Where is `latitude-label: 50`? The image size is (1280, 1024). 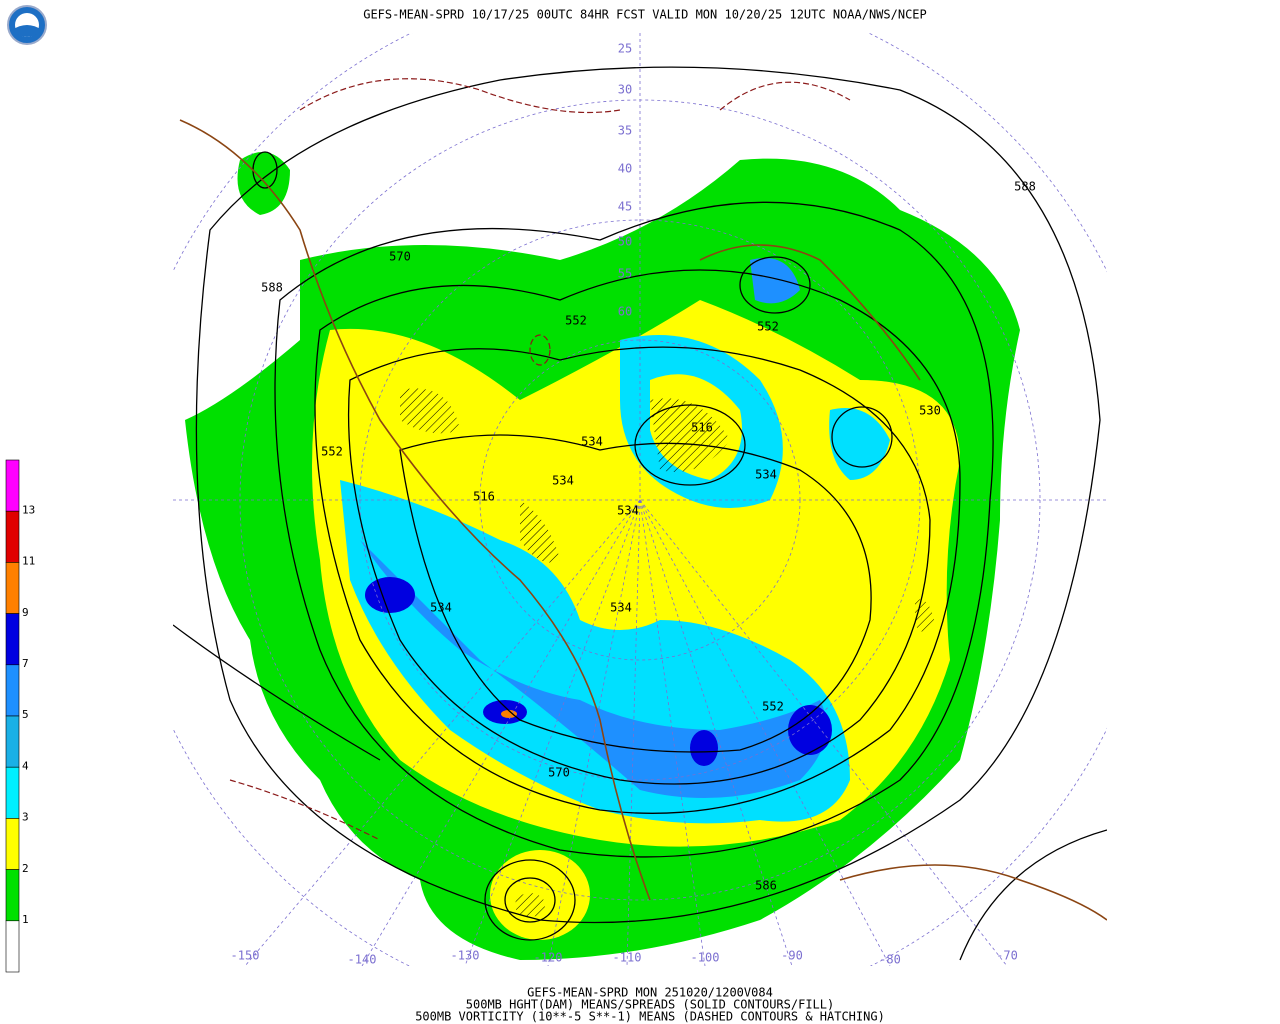 latitude-label: 50 is located at coordinates (625, 242).